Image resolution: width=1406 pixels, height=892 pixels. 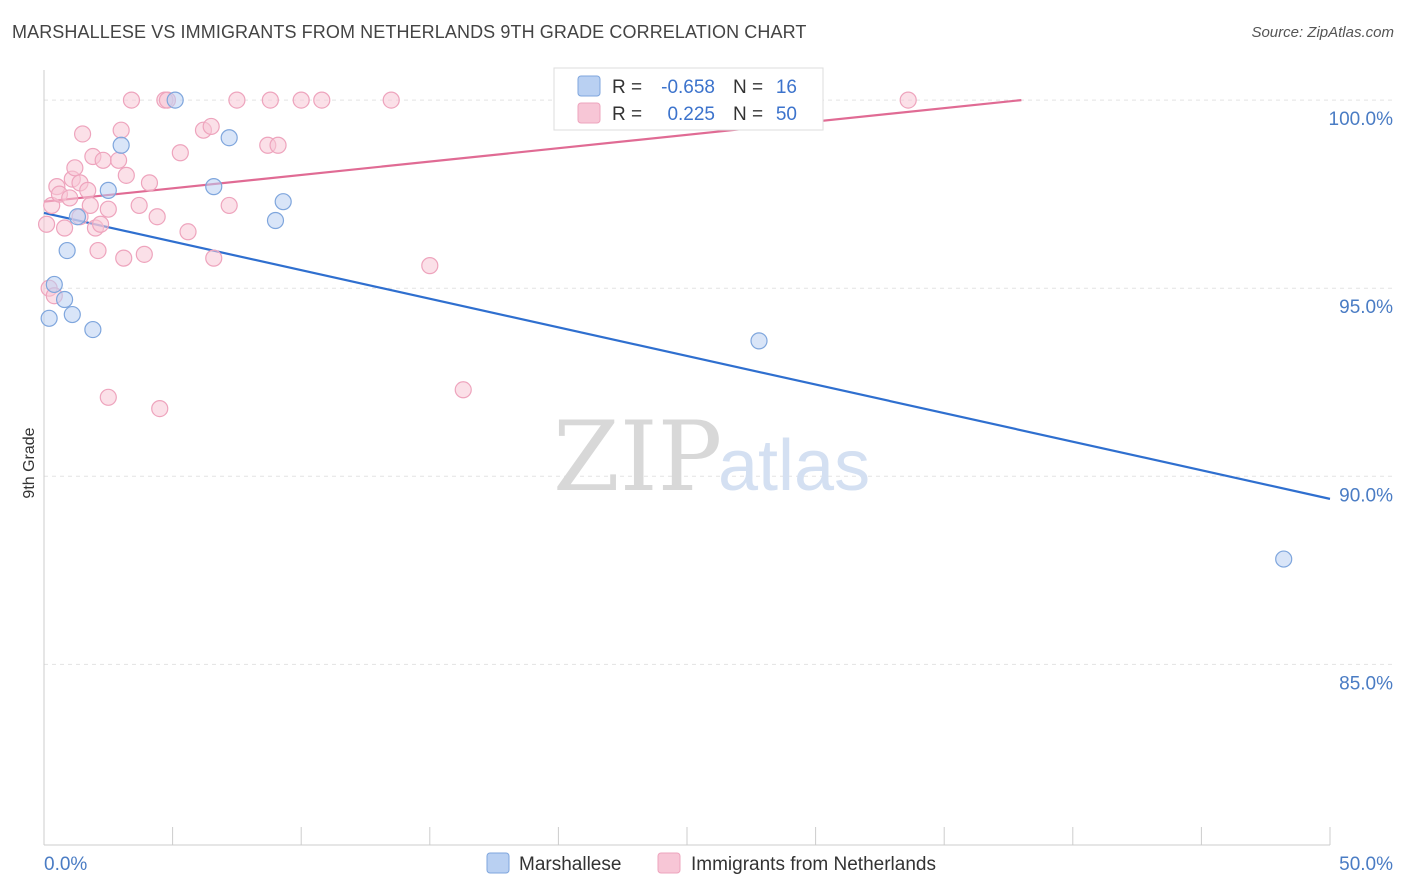 I want to click on series-legend: Marshallese Immigrants from Netherlands, so click(x=711, y=863).